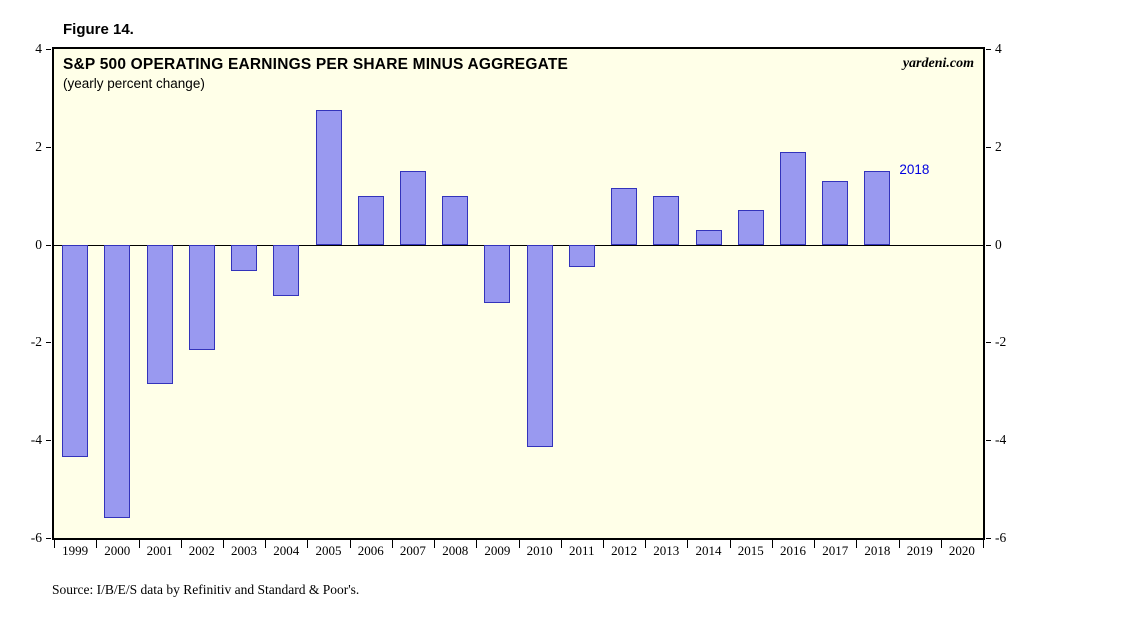  I want to click on x-axis-label: 2001, so click(159, 550).